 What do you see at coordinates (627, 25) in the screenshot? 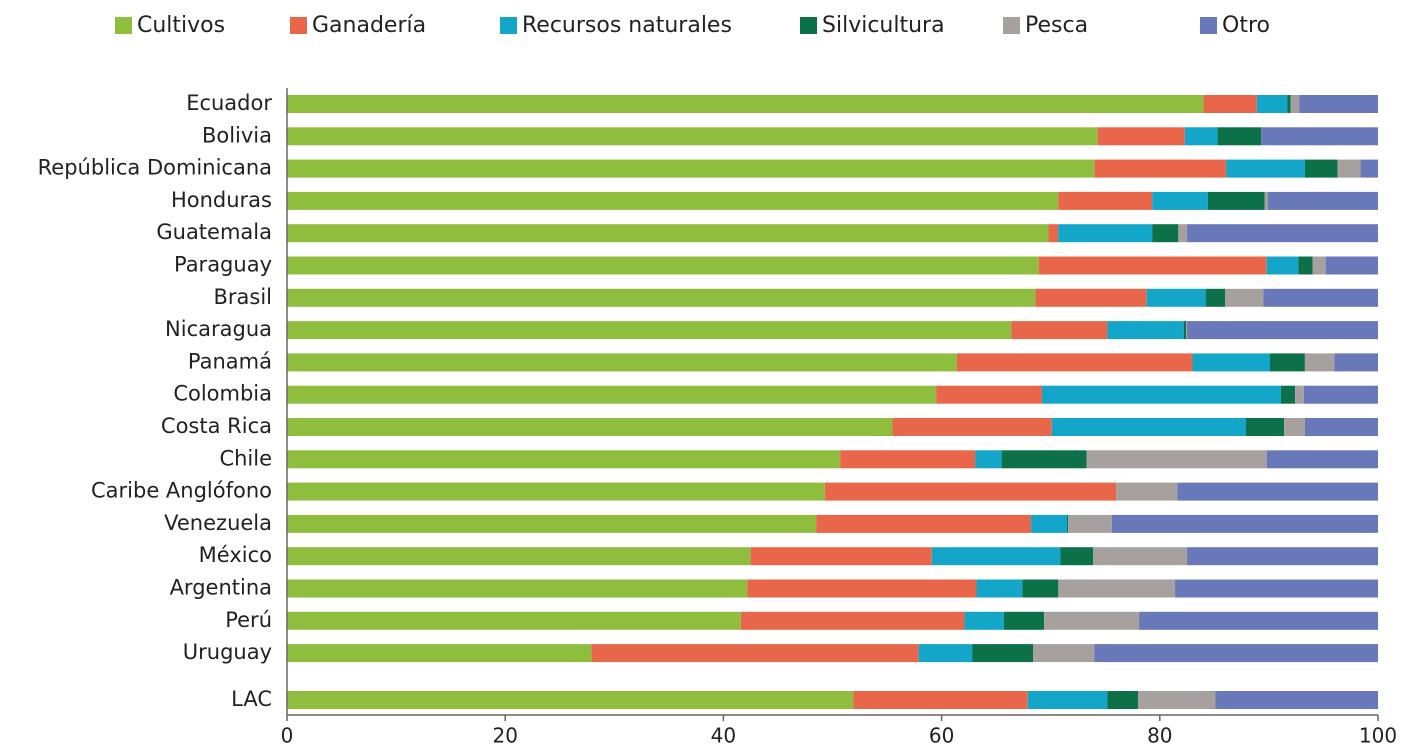
I see `legend-label: Recursos naturales` at bounding box center [627, 25].